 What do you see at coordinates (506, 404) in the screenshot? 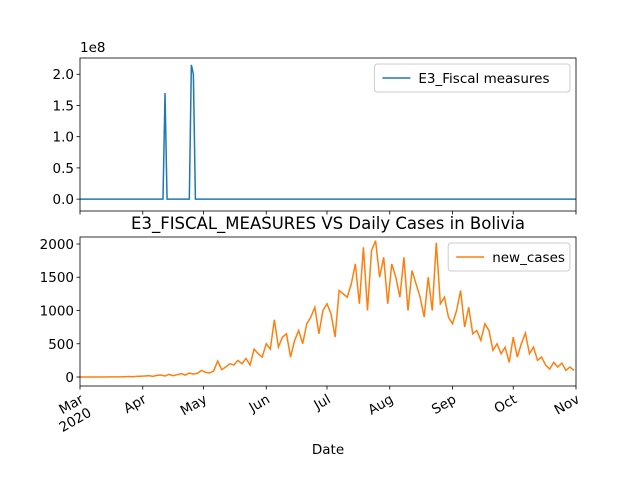
I see `x-tick-label: Oct` at bounding box center [506, 404].